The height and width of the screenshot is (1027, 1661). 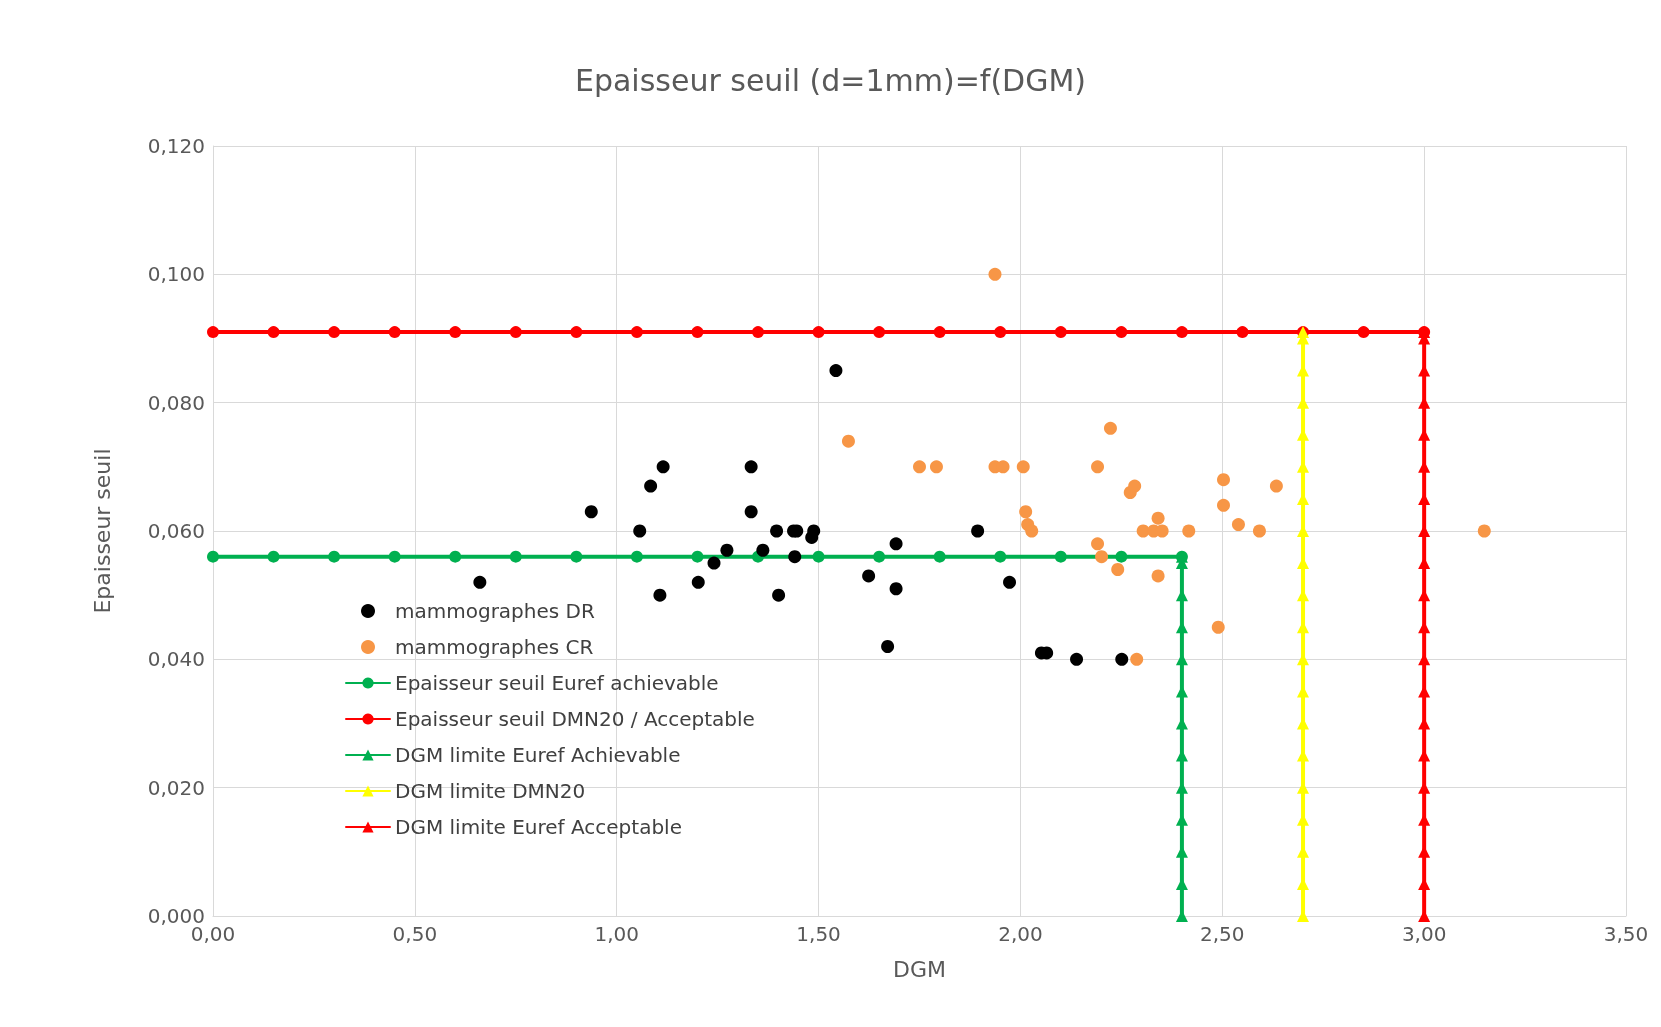 What do you see at coordinates (415, 934) in the screenshot?
I see `x-tick-label: 0,50` at bounding box center [415, 934].